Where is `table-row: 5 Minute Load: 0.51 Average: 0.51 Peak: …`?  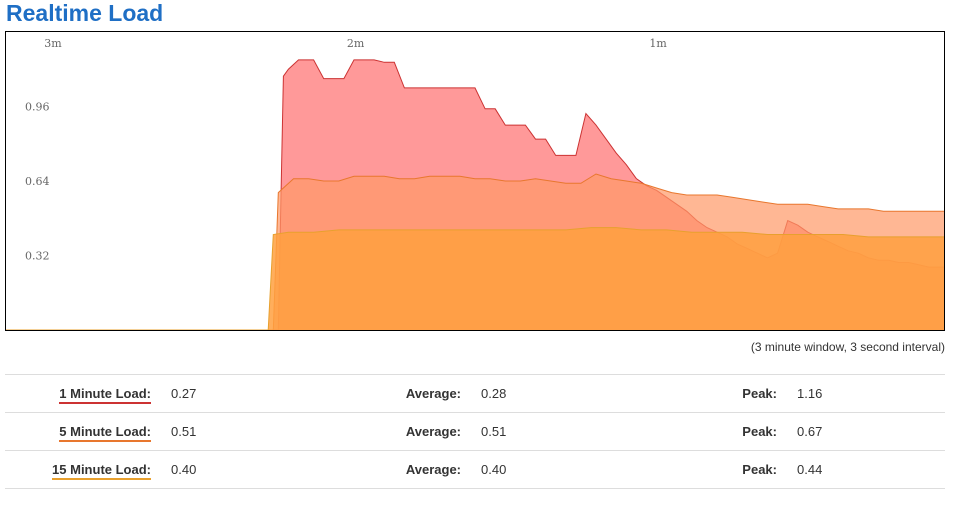 table-row: 5 Minute Load: 0.51 Average: 0.51 Peak: … is located at coordinates (475, 431).